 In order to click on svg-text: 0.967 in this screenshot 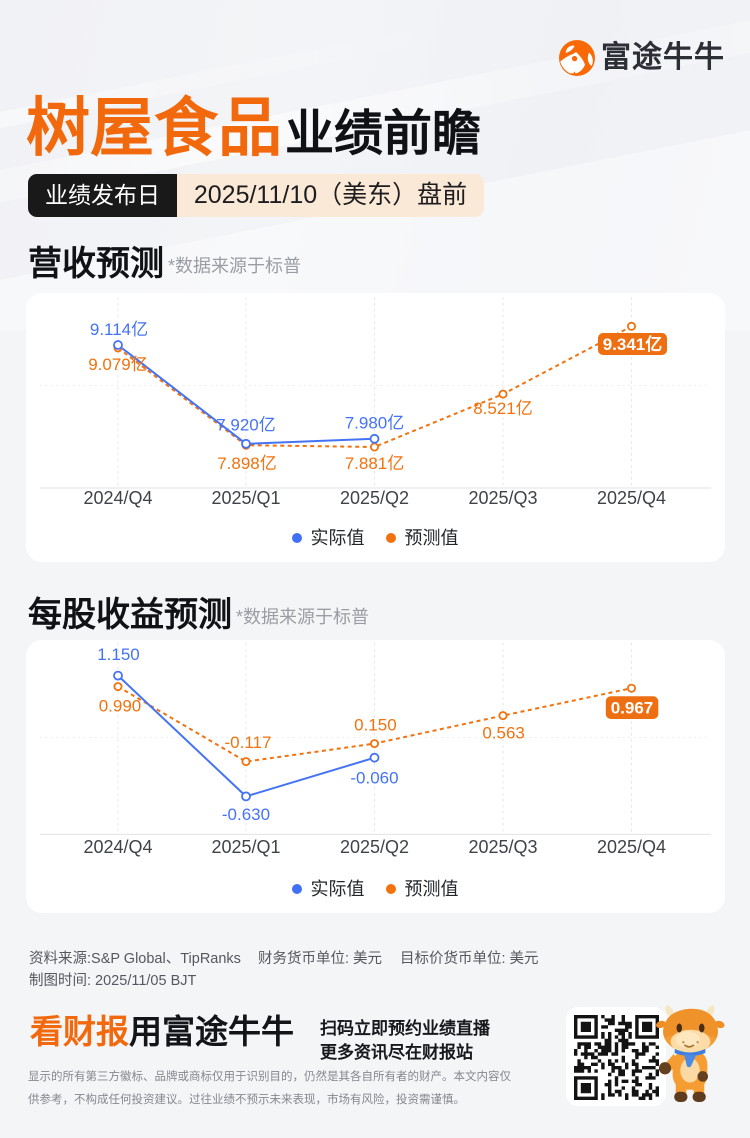, I will do `click(632, 708)`.